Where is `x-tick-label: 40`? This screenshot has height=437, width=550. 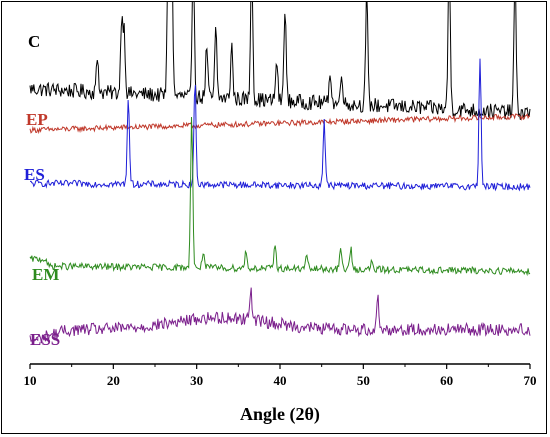
x-tick-label: 40 is located at coordinates (280, 380).